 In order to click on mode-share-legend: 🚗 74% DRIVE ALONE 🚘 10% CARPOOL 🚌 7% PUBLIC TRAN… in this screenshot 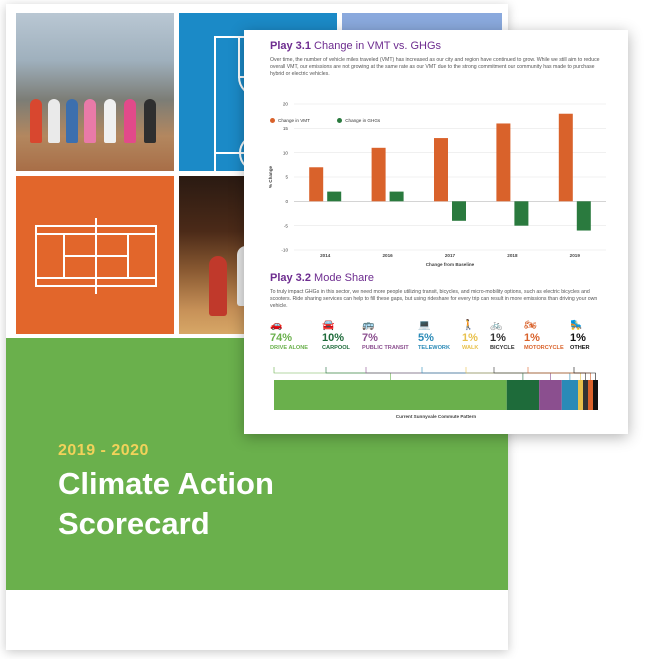, I will do `click(440, 343)`.